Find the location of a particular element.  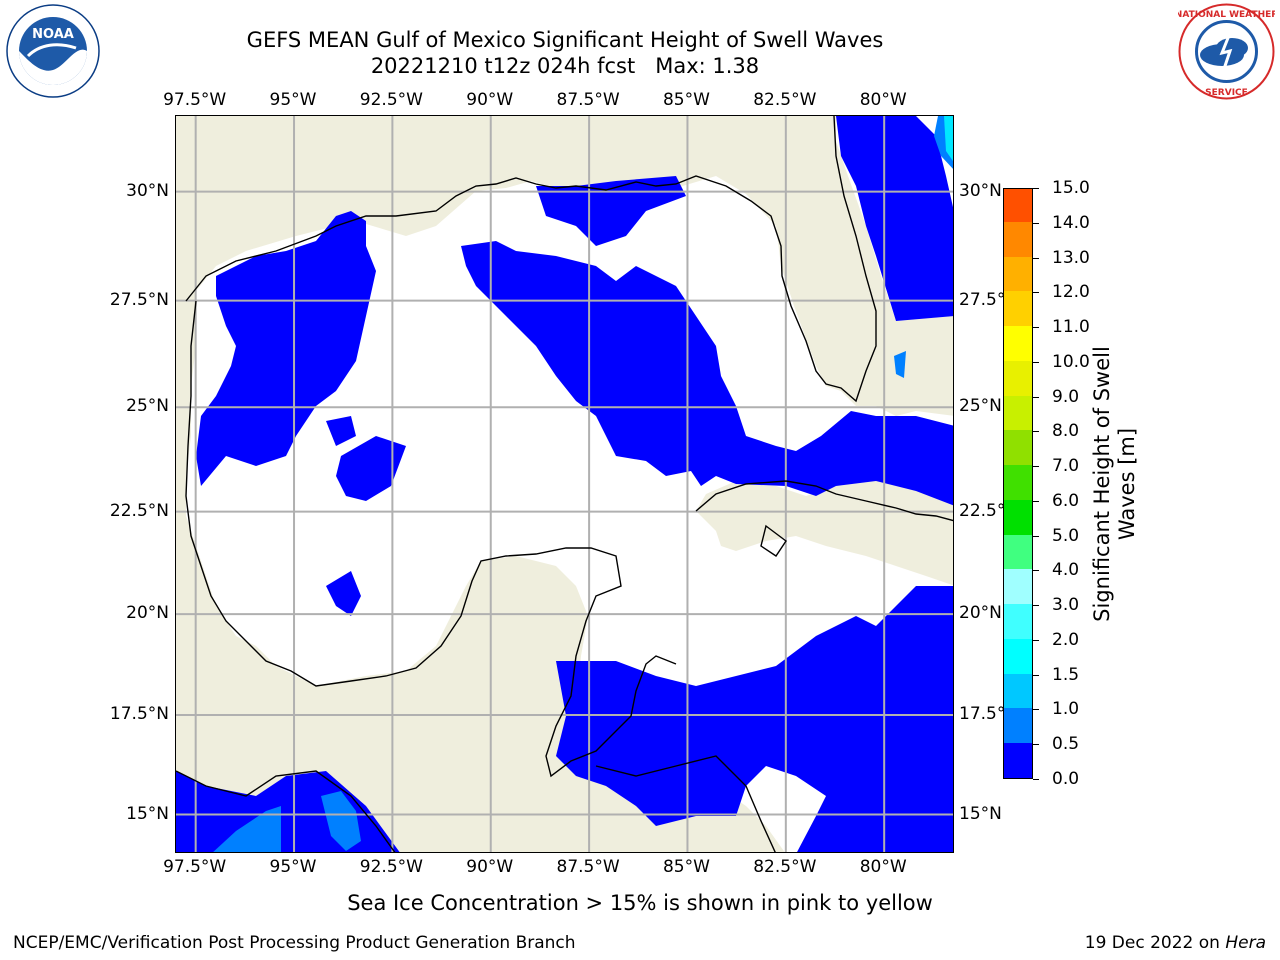

colorbar-tick-13: 11.0 is located at coordinates (1071, 327).